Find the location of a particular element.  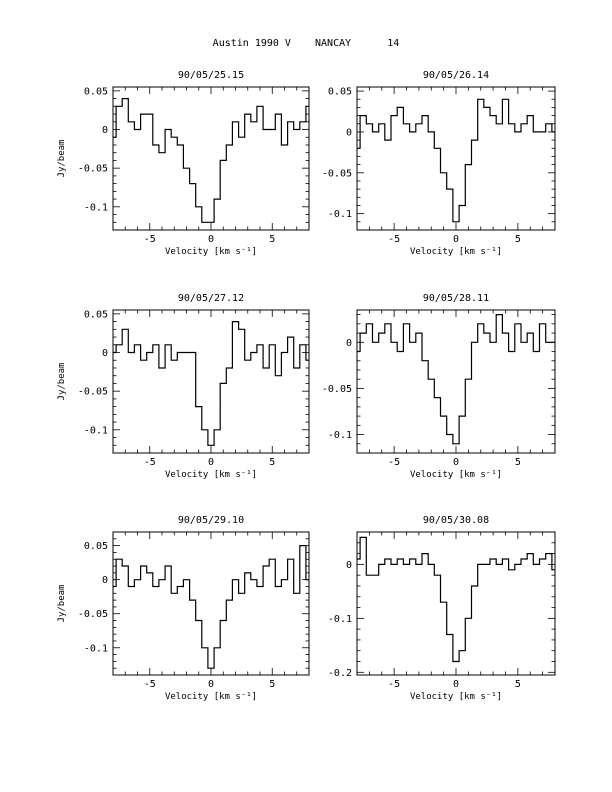

page-title: Austin 1990 V NANCAY 14 is located at coordinates (306, 43).